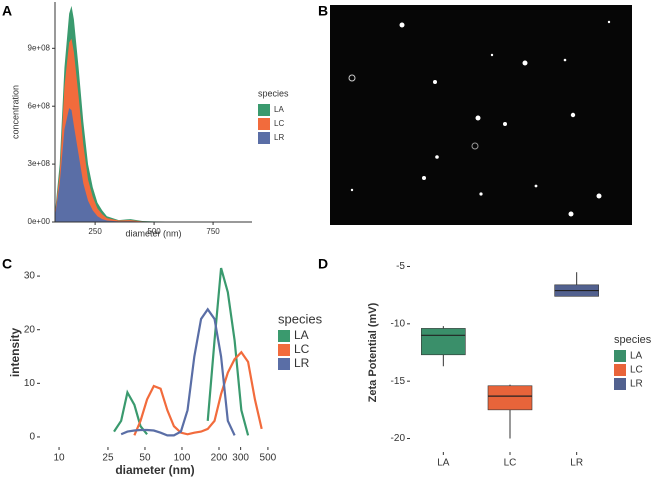  Describe the element at coordinates (398, 381) in the screenshot. I see `y-tick-label: -15` at that location.